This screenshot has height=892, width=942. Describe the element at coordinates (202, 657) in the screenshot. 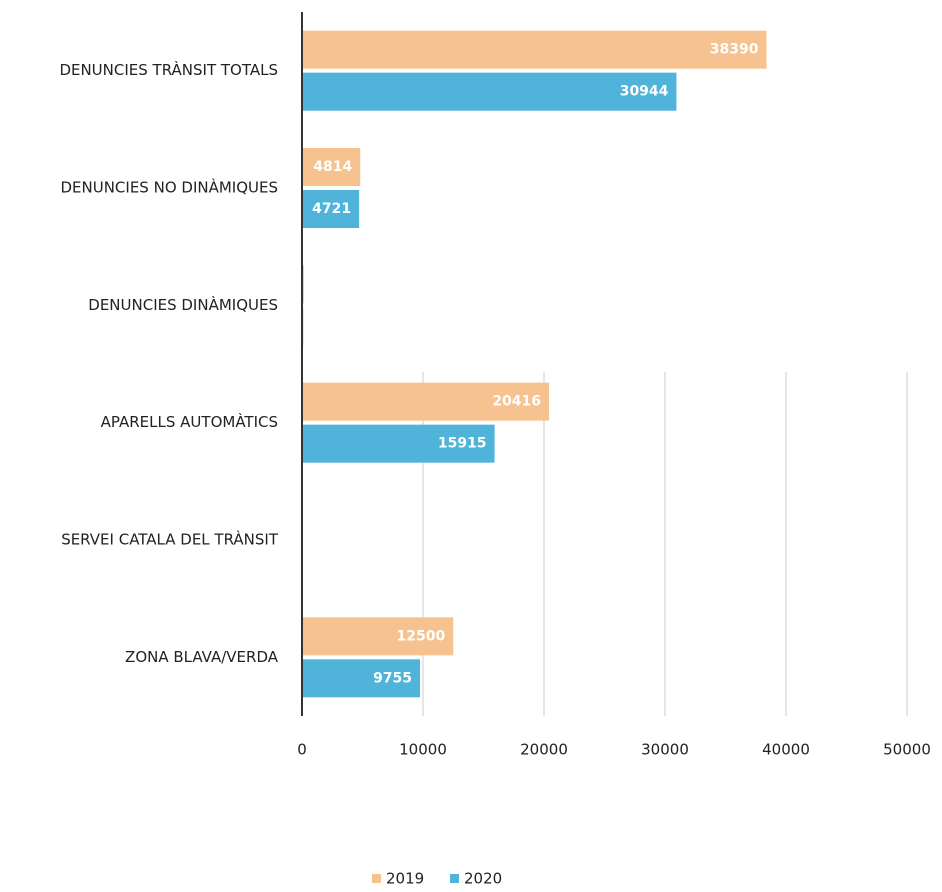

I see `y-tick-label: ZONA BLAVA/VERDA` at that location.